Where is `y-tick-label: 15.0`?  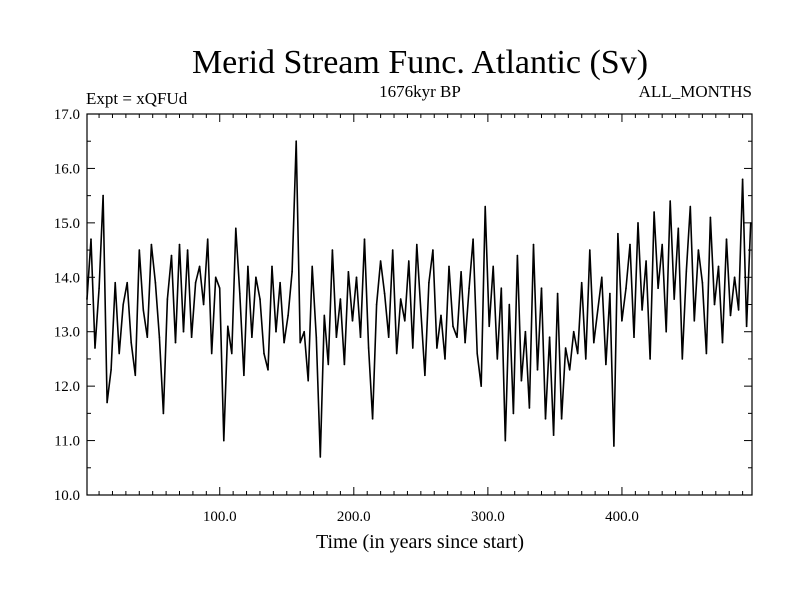
y-tick-label: 15.0 is located at coordinates (67, 224).